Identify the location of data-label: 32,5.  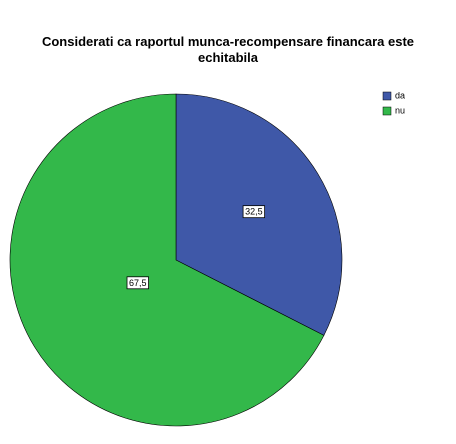
(254, 212).